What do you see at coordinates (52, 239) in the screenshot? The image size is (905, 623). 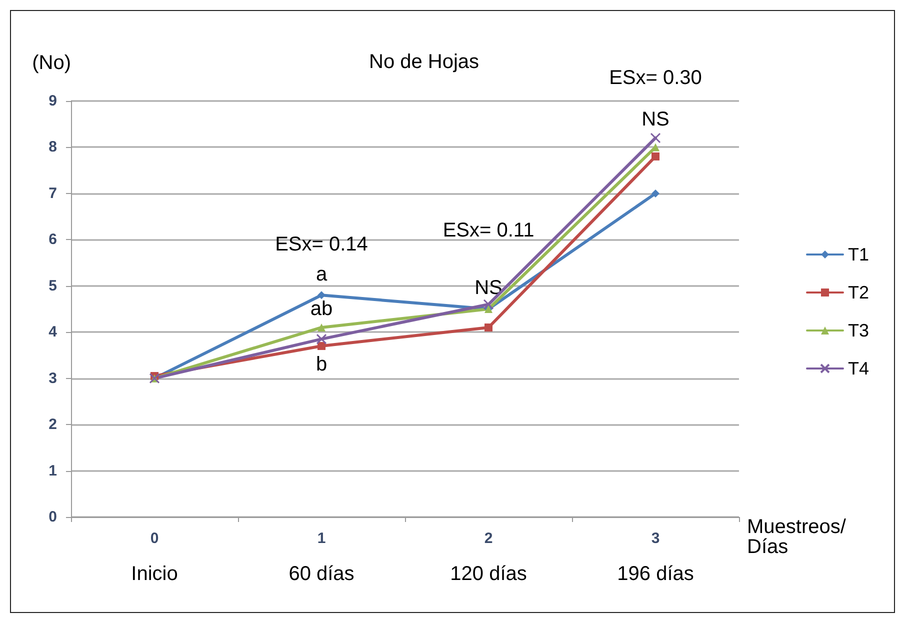 I see `y-tick-label: 6` at bounding box center [52, 239].